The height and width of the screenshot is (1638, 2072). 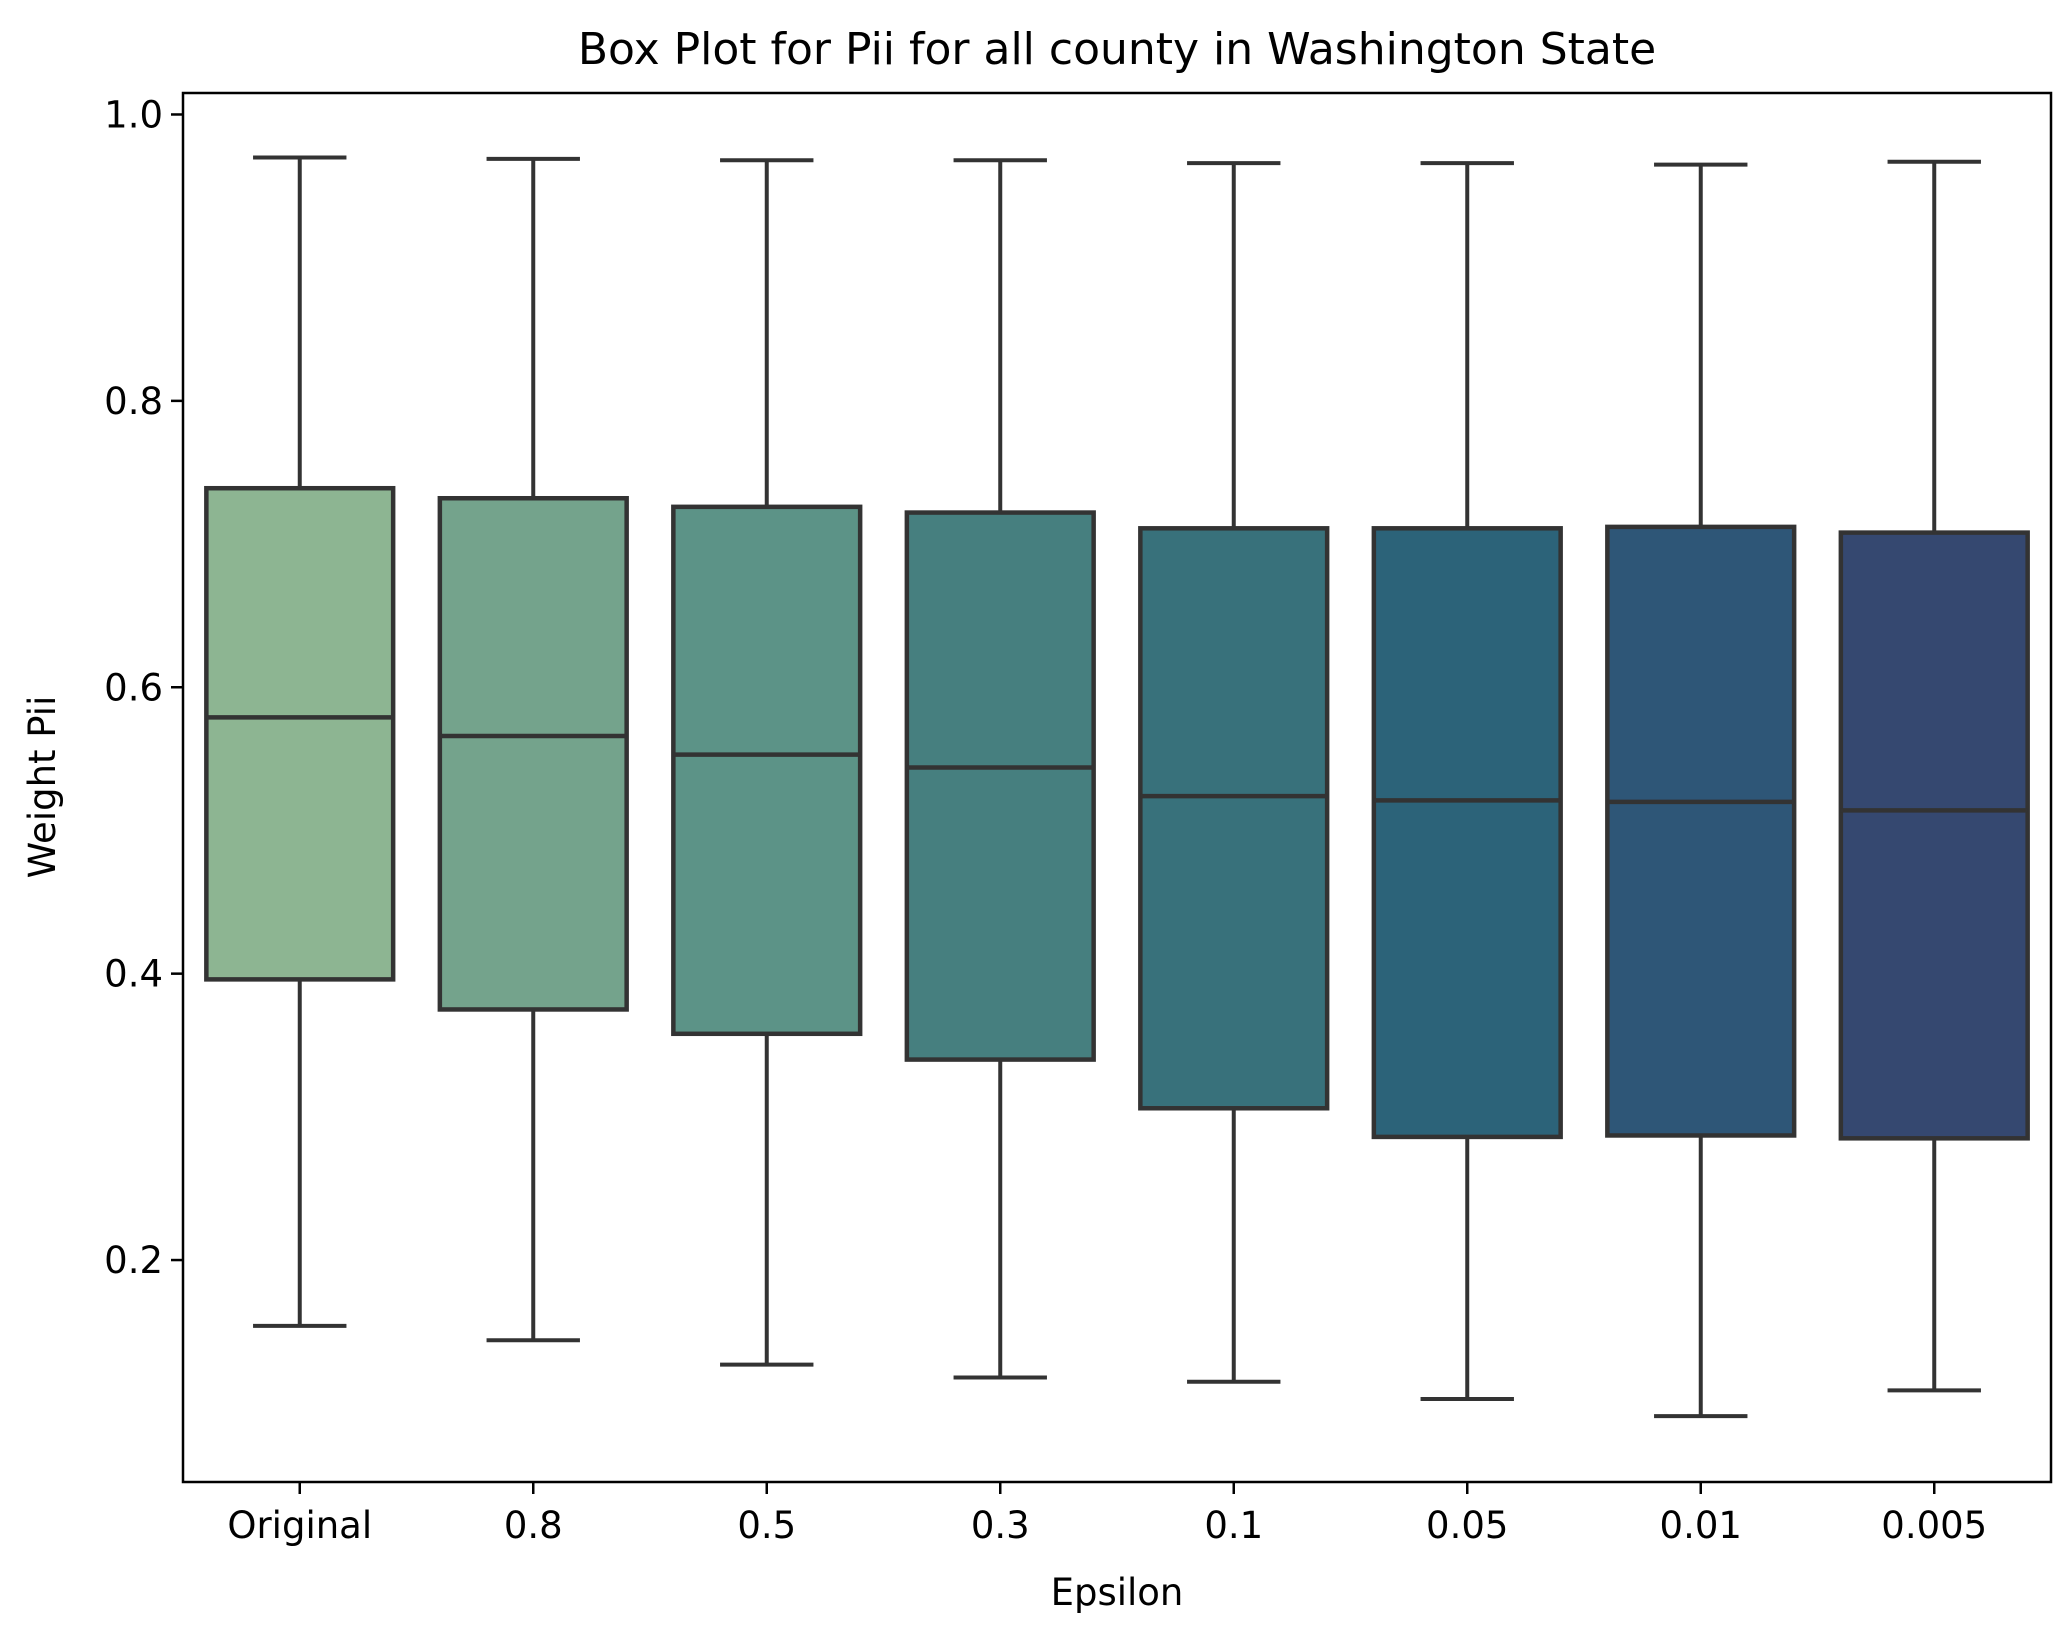 What do you see at coordinates (1934, 1525) in the screenshot?
I see `x-tick-label: 0.005` at bounding box center [1934, 1525].